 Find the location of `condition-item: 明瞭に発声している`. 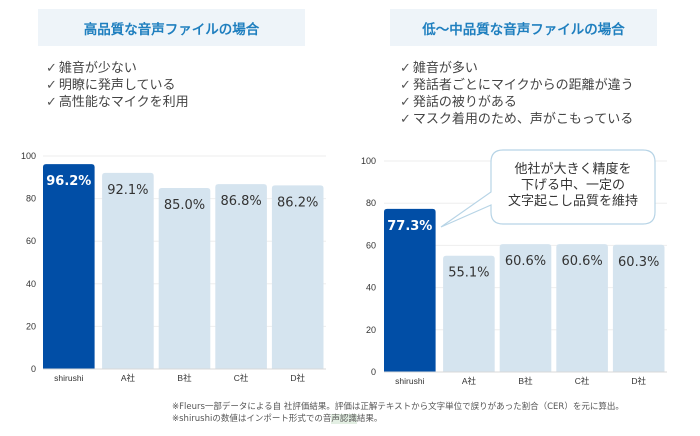

condition-item: 明瞭に発声している is located at coordinates (117, 85).